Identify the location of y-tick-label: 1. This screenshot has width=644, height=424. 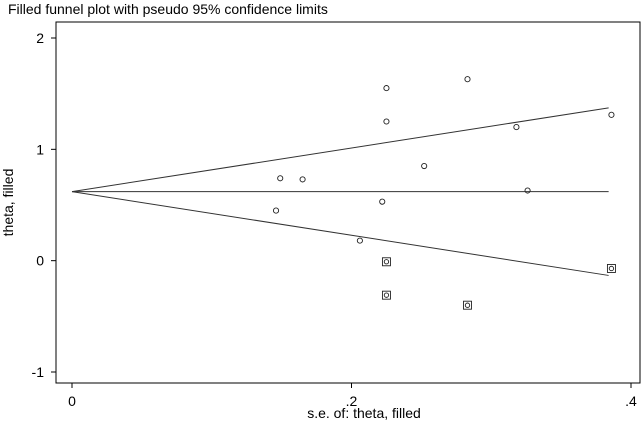
(40, 149).